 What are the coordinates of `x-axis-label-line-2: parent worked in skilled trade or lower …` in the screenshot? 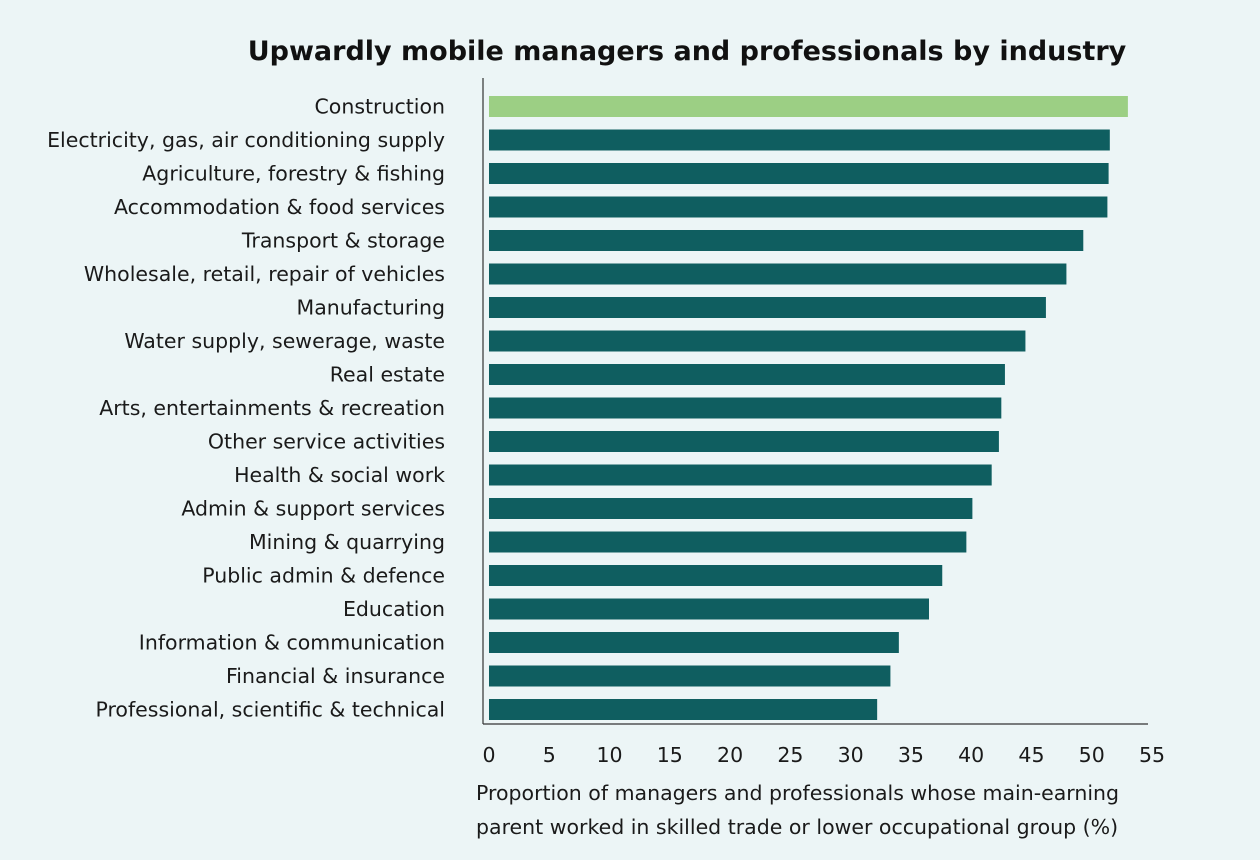 It's located at (797, 827).